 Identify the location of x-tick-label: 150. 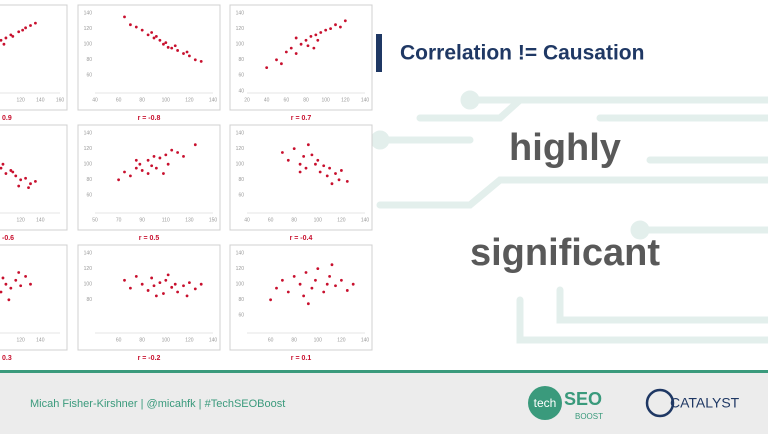
(213, 220).